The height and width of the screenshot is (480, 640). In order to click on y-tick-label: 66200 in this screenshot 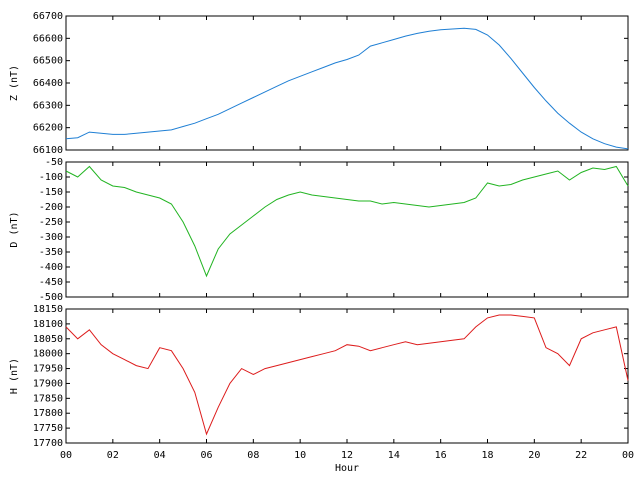, I will do `click(48, 128)`.